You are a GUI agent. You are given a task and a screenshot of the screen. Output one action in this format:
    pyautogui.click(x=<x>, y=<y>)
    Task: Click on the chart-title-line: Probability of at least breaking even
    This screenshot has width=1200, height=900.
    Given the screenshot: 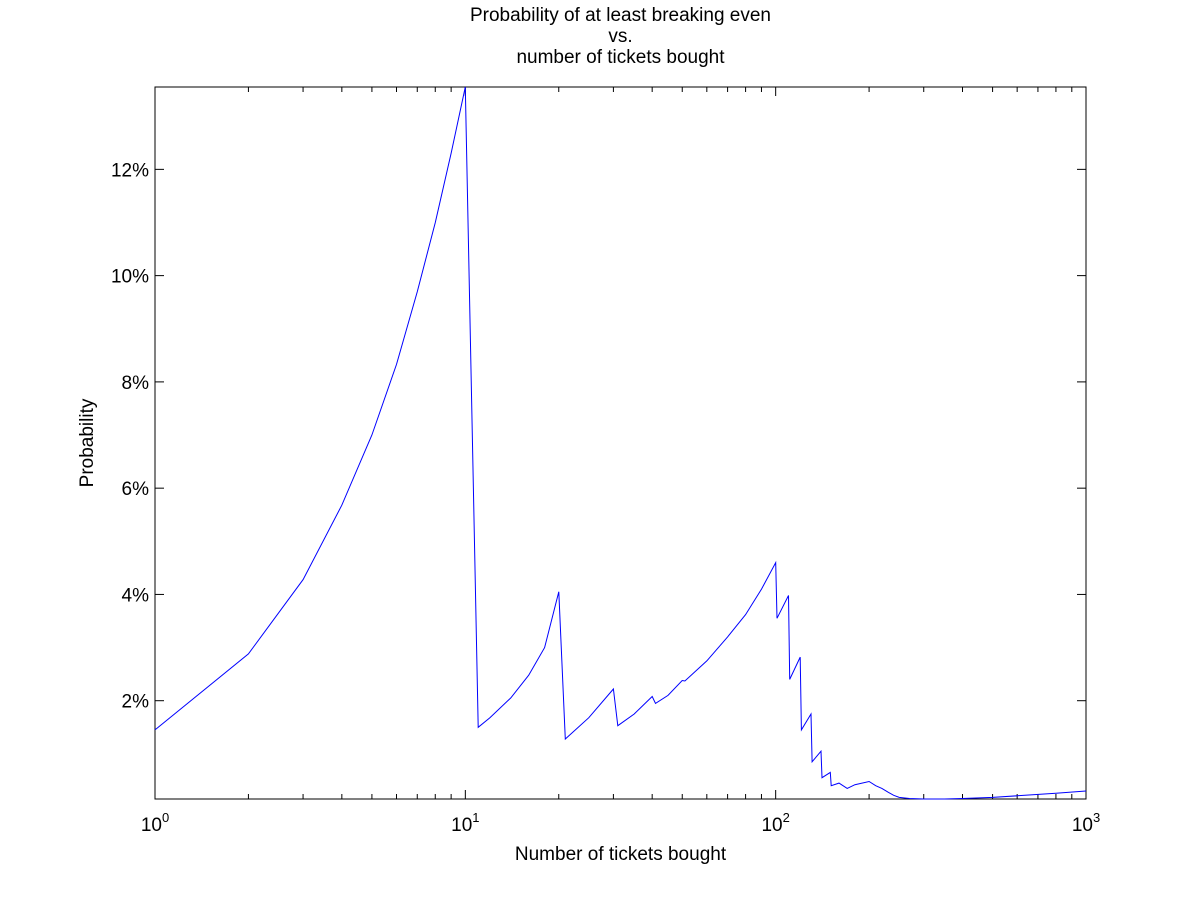 What is the action you would take?
    pyautogui.click(x=620, y=15)
    